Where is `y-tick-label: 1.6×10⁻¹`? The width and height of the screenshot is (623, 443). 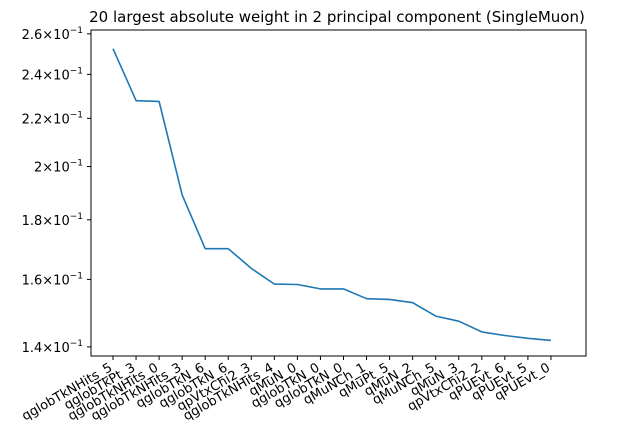 y-tick-label: 1.6×10⁻¹ is located at coordinates (52, 279).